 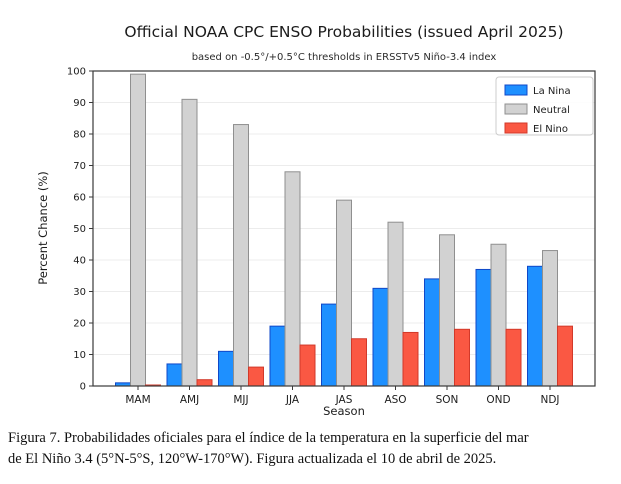 I want to click on bar-la-nina-aso, so click(x=380, y=337).